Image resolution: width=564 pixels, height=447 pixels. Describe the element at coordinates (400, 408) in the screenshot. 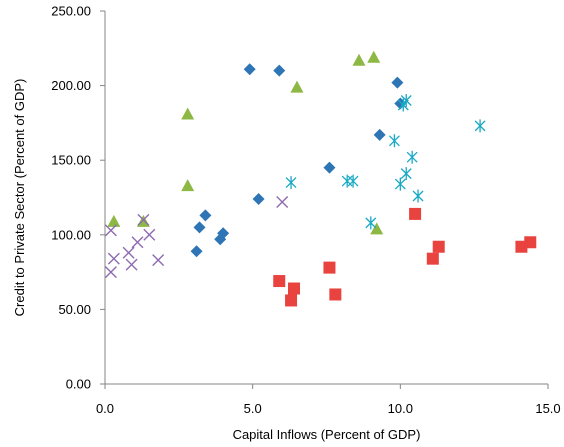

I see `x-tick-label: 10.0` at that location.